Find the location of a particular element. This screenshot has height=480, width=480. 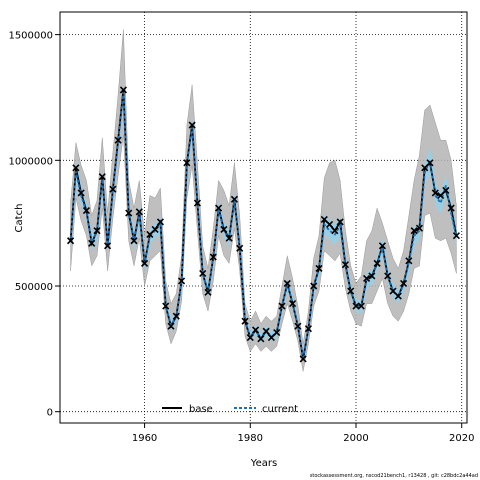

y-axis-title: Catch is located at coordinates (19, 218).